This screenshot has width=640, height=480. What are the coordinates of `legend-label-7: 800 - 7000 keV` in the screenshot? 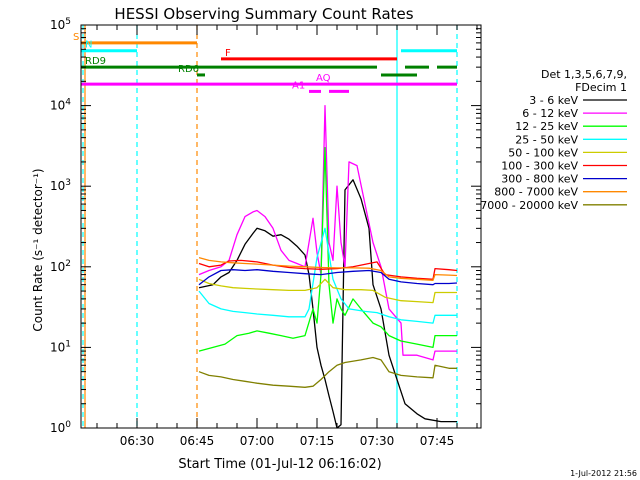 It's located at (536, 192).